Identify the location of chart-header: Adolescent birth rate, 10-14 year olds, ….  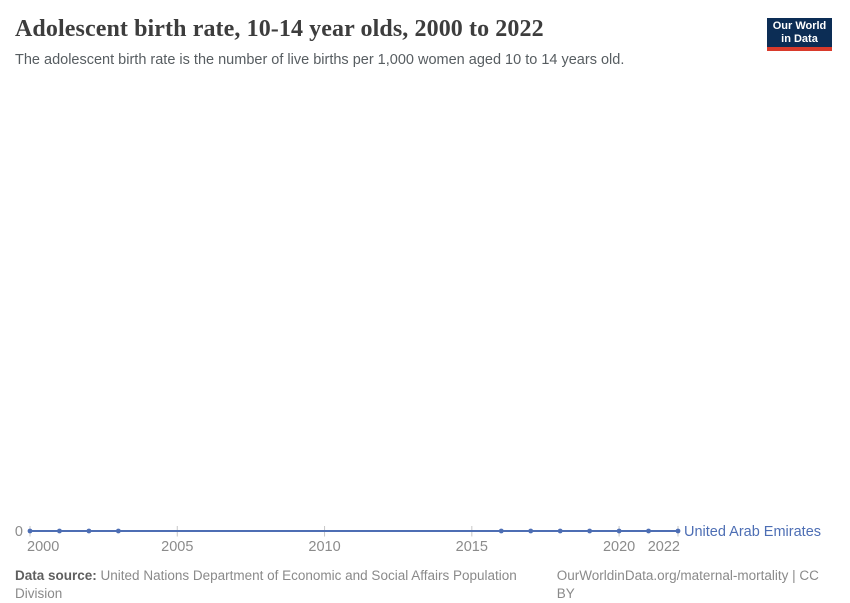
(385, 42).